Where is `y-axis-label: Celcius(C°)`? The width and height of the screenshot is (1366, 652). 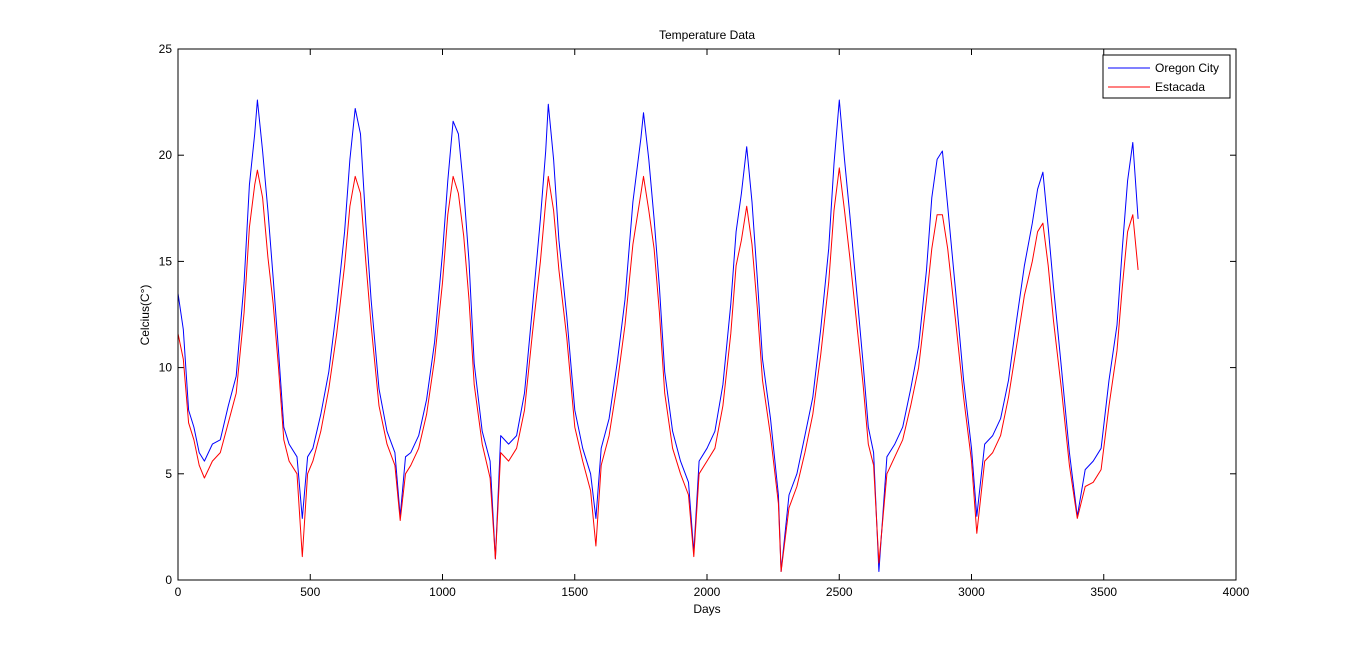
y-axis-label: Celcius(C°) is located at coordinates (145, 315).